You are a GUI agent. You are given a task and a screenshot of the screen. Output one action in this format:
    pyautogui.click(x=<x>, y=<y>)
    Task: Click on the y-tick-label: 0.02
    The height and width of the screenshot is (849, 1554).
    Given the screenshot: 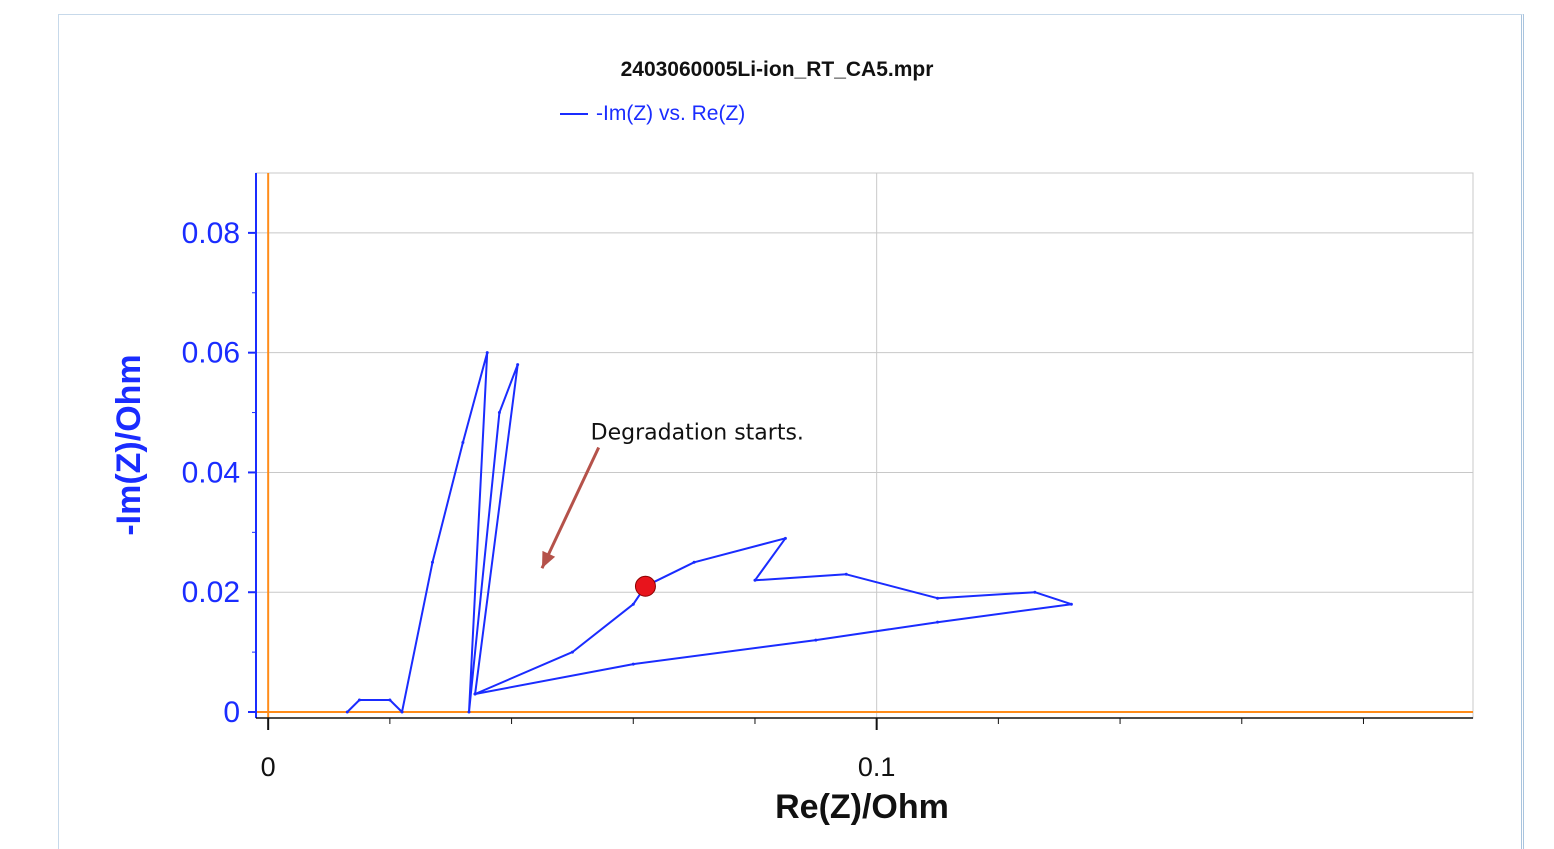 What is the action you would take?
    pyautogui.click(x=211, y=592)
    